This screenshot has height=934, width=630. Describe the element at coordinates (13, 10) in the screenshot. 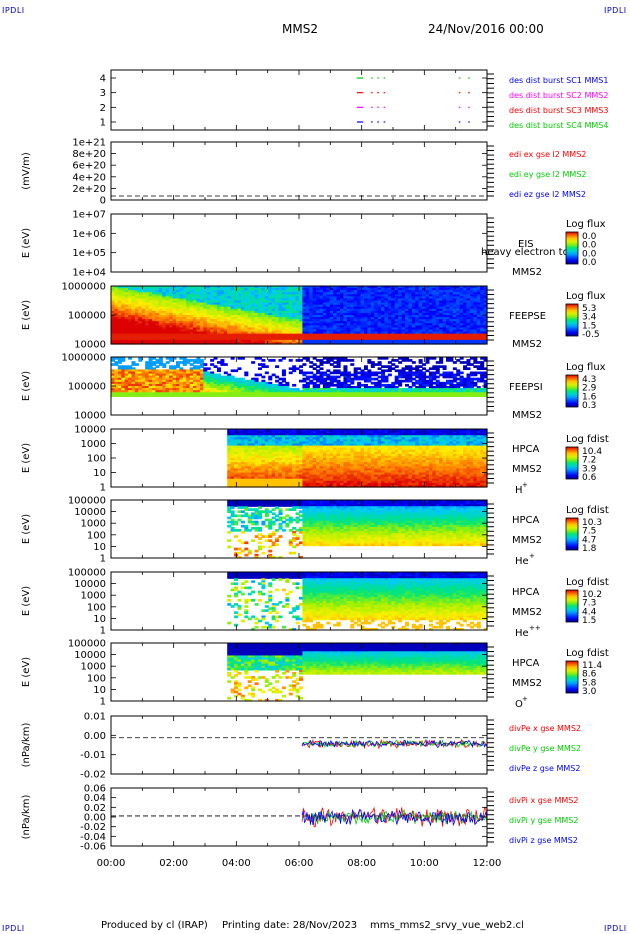

I see `corner-label-top-left: IPDLI` at that location.